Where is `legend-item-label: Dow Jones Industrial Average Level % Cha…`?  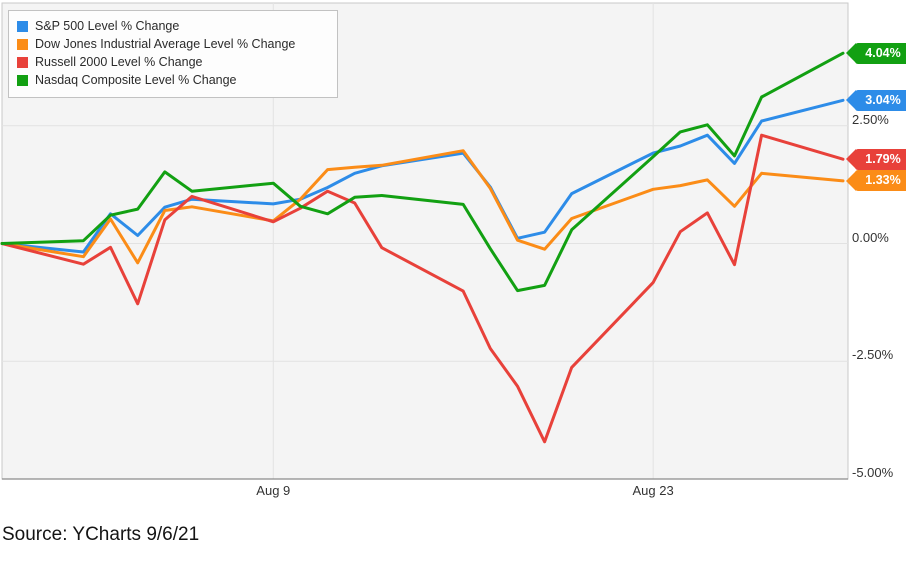
legend-item-label: Dow Jones Industrial Average Level % Cha… is located at coordinates (165, 44).